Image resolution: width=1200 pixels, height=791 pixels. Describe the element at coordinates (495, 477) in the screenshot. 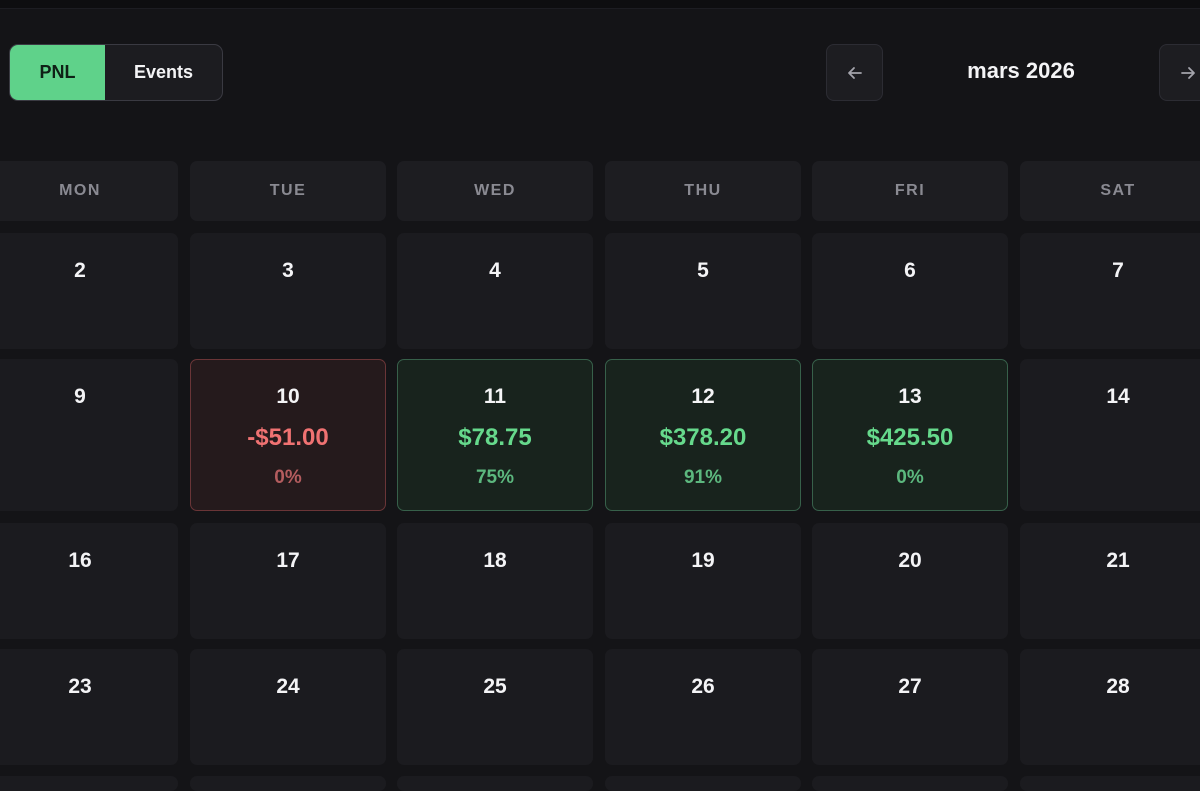

I see `pnl-percent: 75%` at that location.